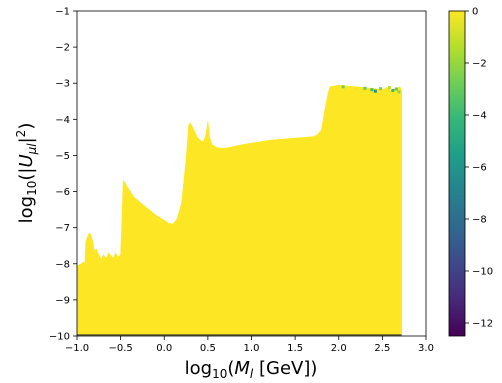  What do you see at coordinates (482, 272) in the screenshot?
I see `colorbar-tick-label: −10` at bounding box center [482, 272].